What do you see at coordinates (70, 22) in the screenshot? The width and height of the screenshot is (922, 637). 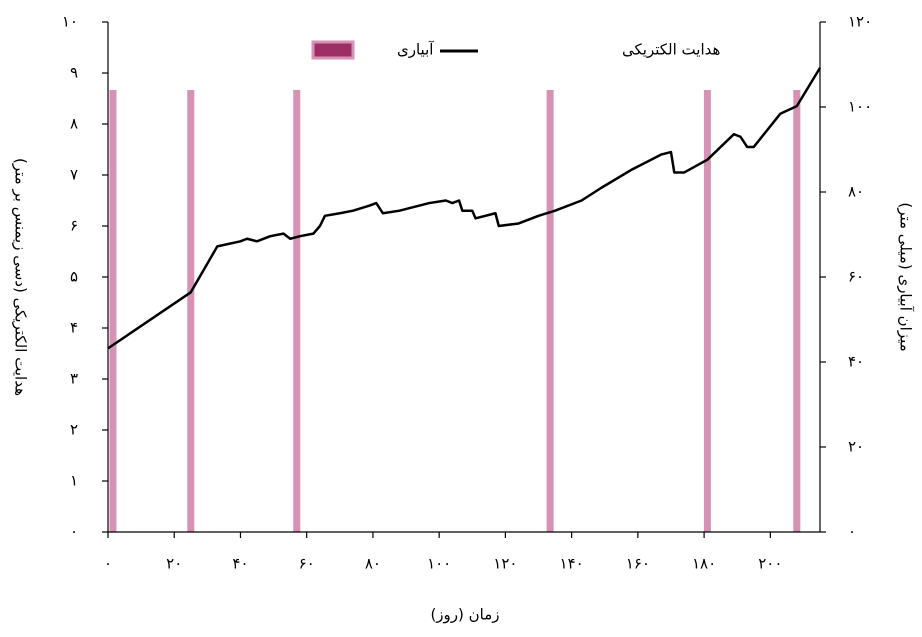 I see `y-tick-label: ۱۰` at bounding box center [70, 22].